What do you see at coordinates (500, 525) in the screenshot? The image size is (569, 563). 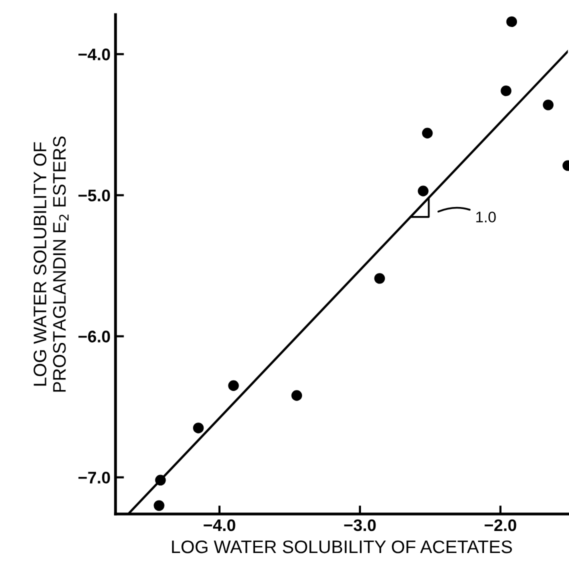 I see `x-tick-label: −2.0` at bounding box center [500, 525].